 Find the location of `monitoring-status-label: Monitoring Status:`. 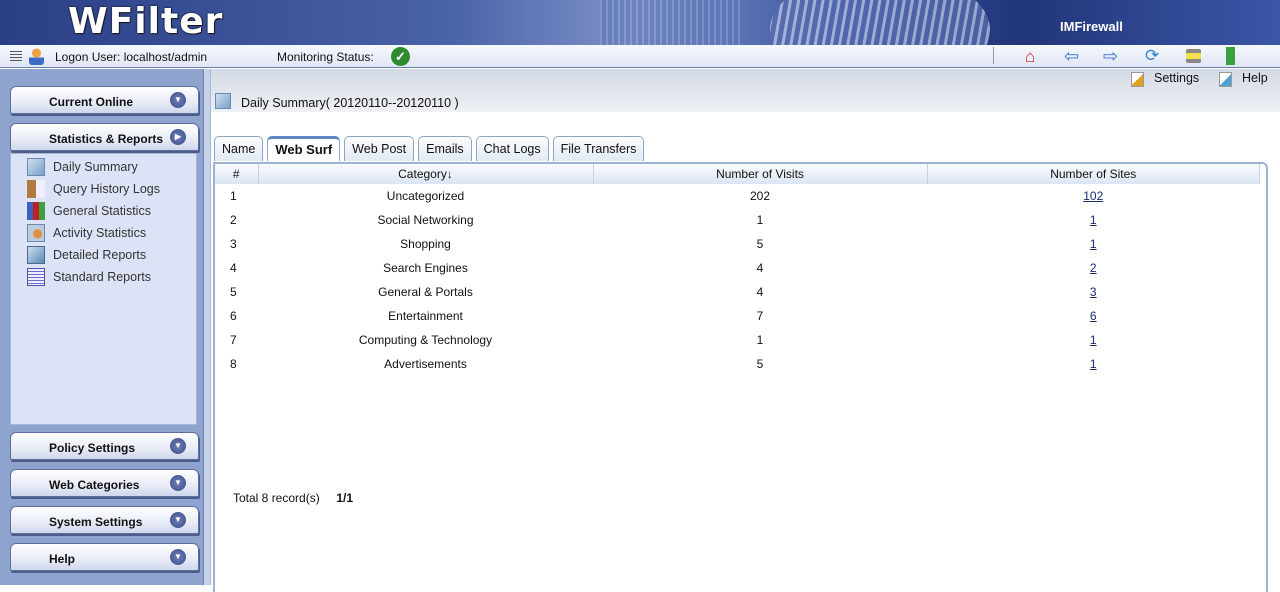

monitoring-status-label: Monitoring Status: is located at coordinates (325, 57).